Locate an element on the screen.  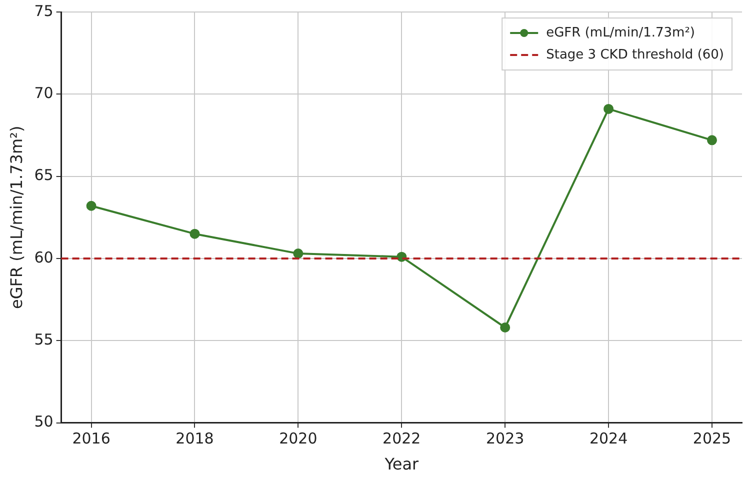
x-tick-label: 2022 is located at coordinates (401, 439).